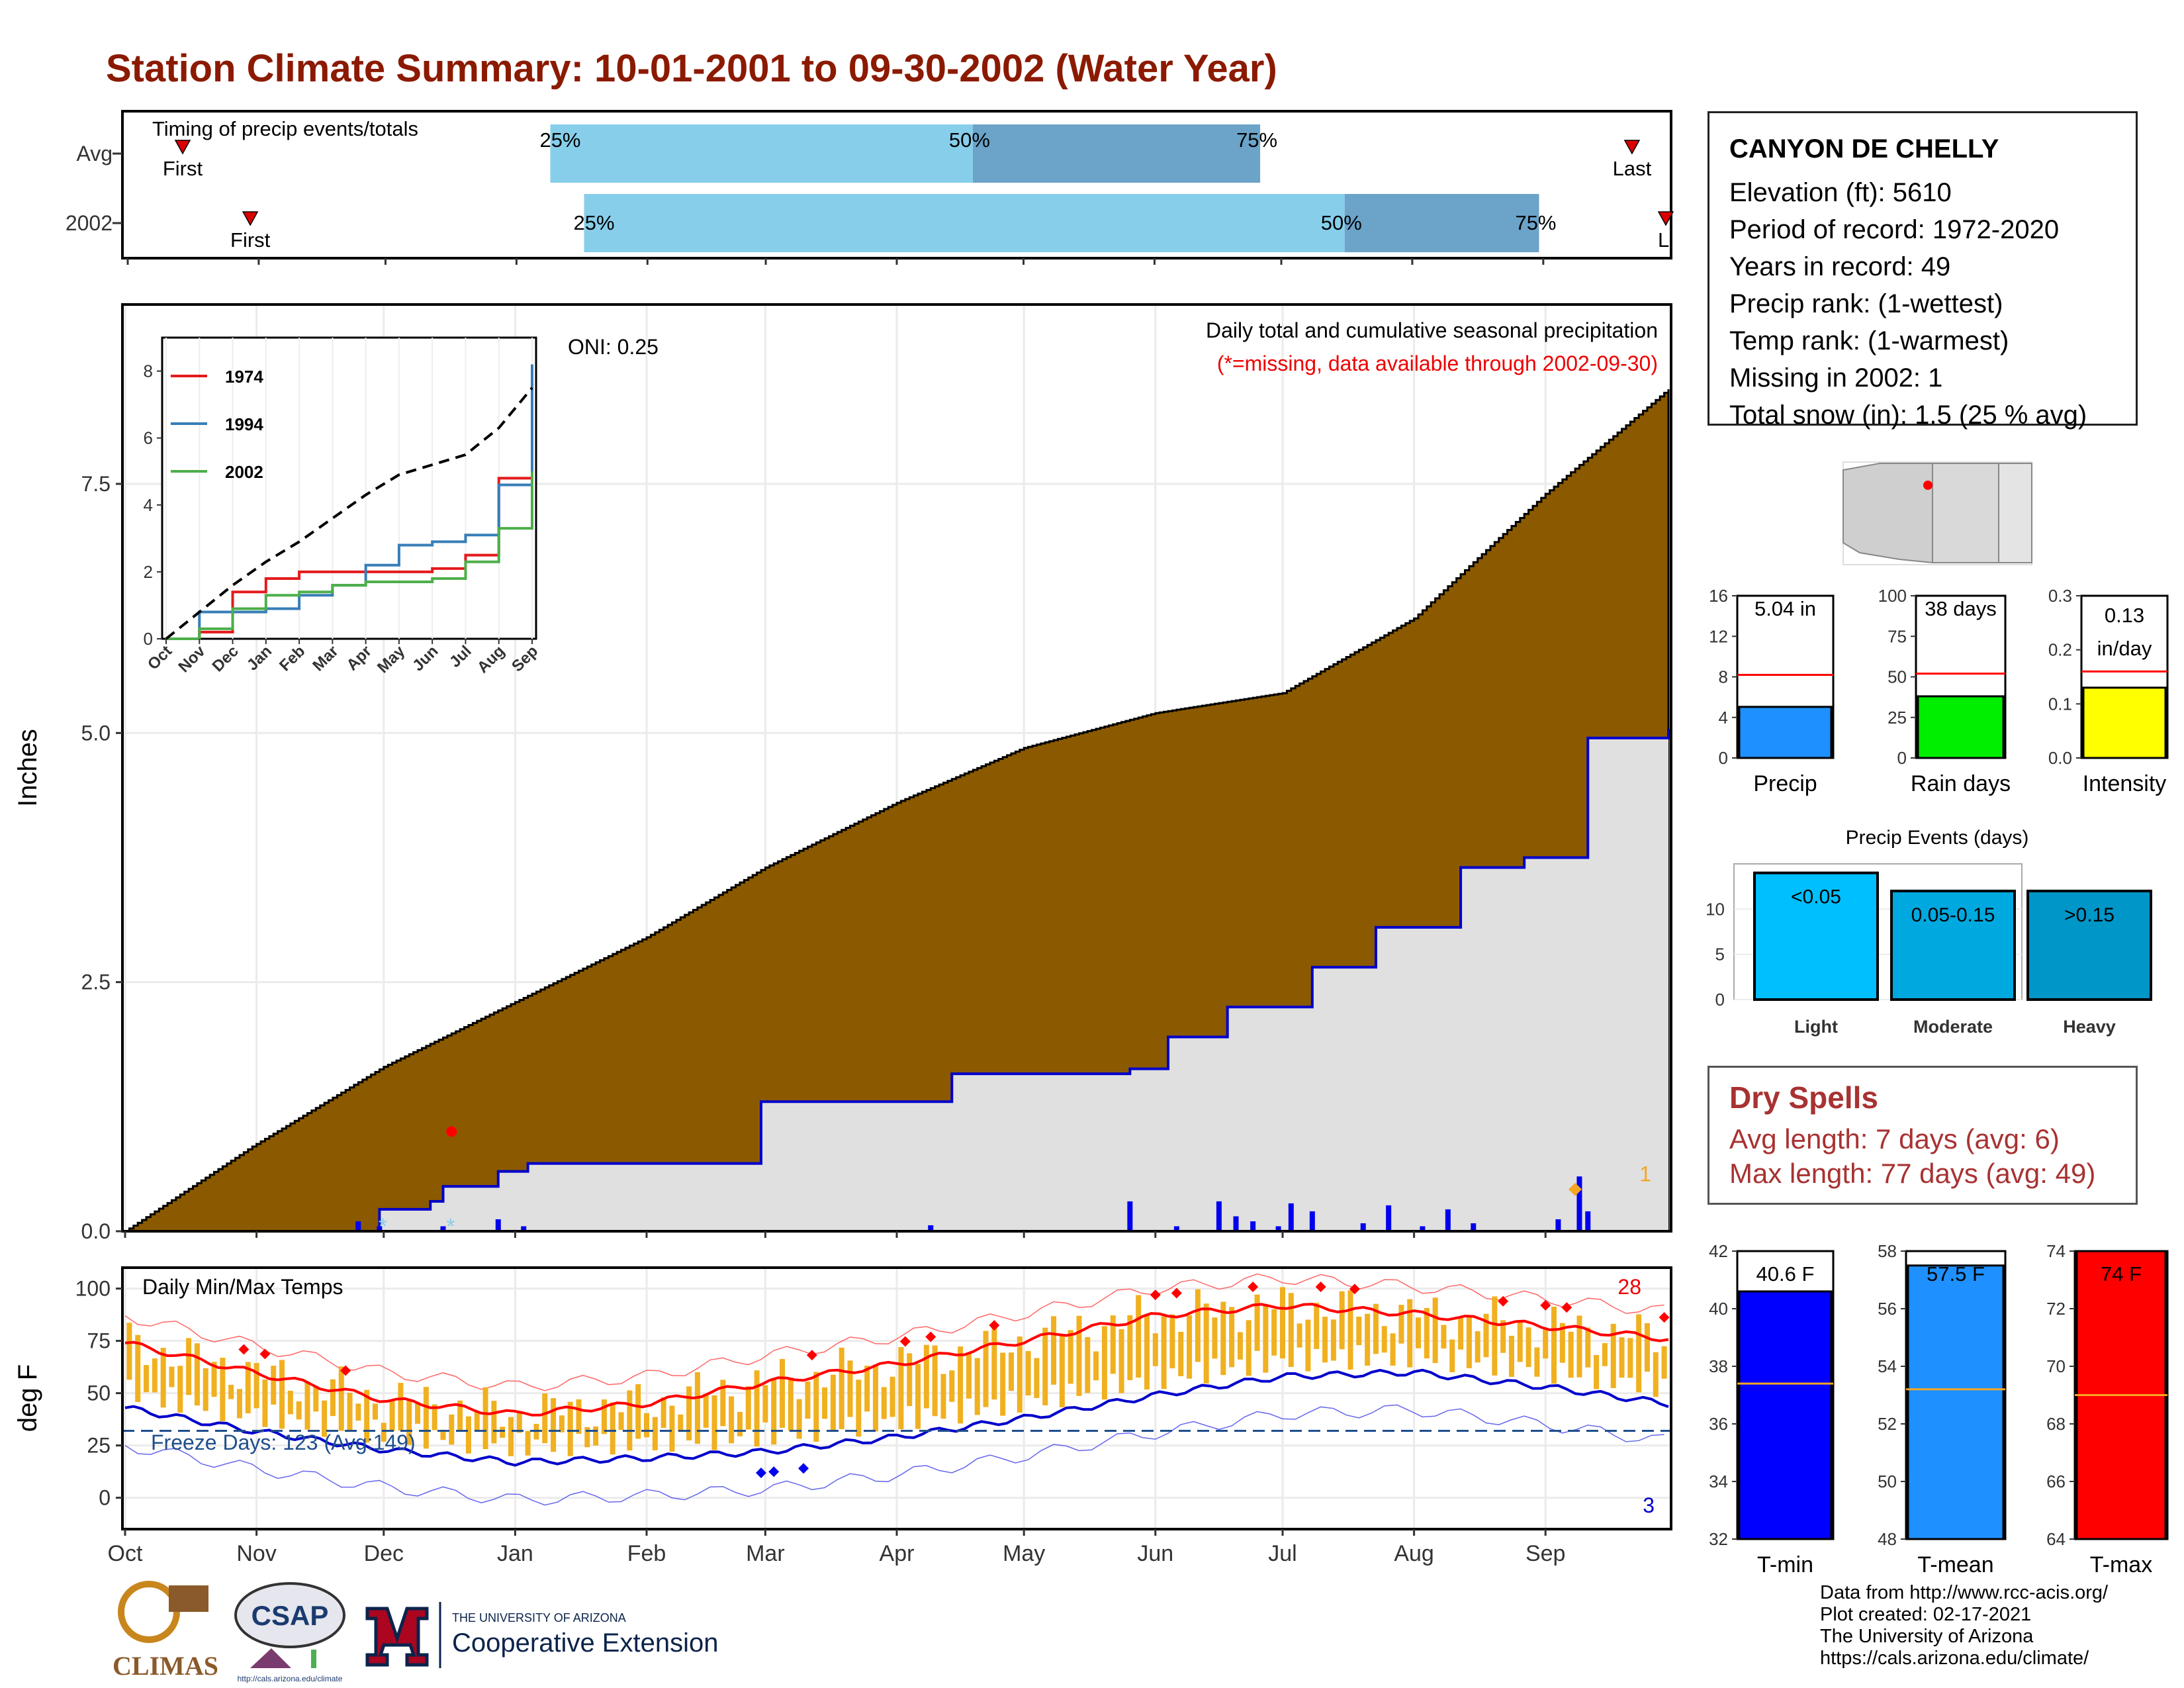 The width and height of the screenshot is (2184, 1688). I want to click on summary-y-tick-label: 75, so click(1897, 636).